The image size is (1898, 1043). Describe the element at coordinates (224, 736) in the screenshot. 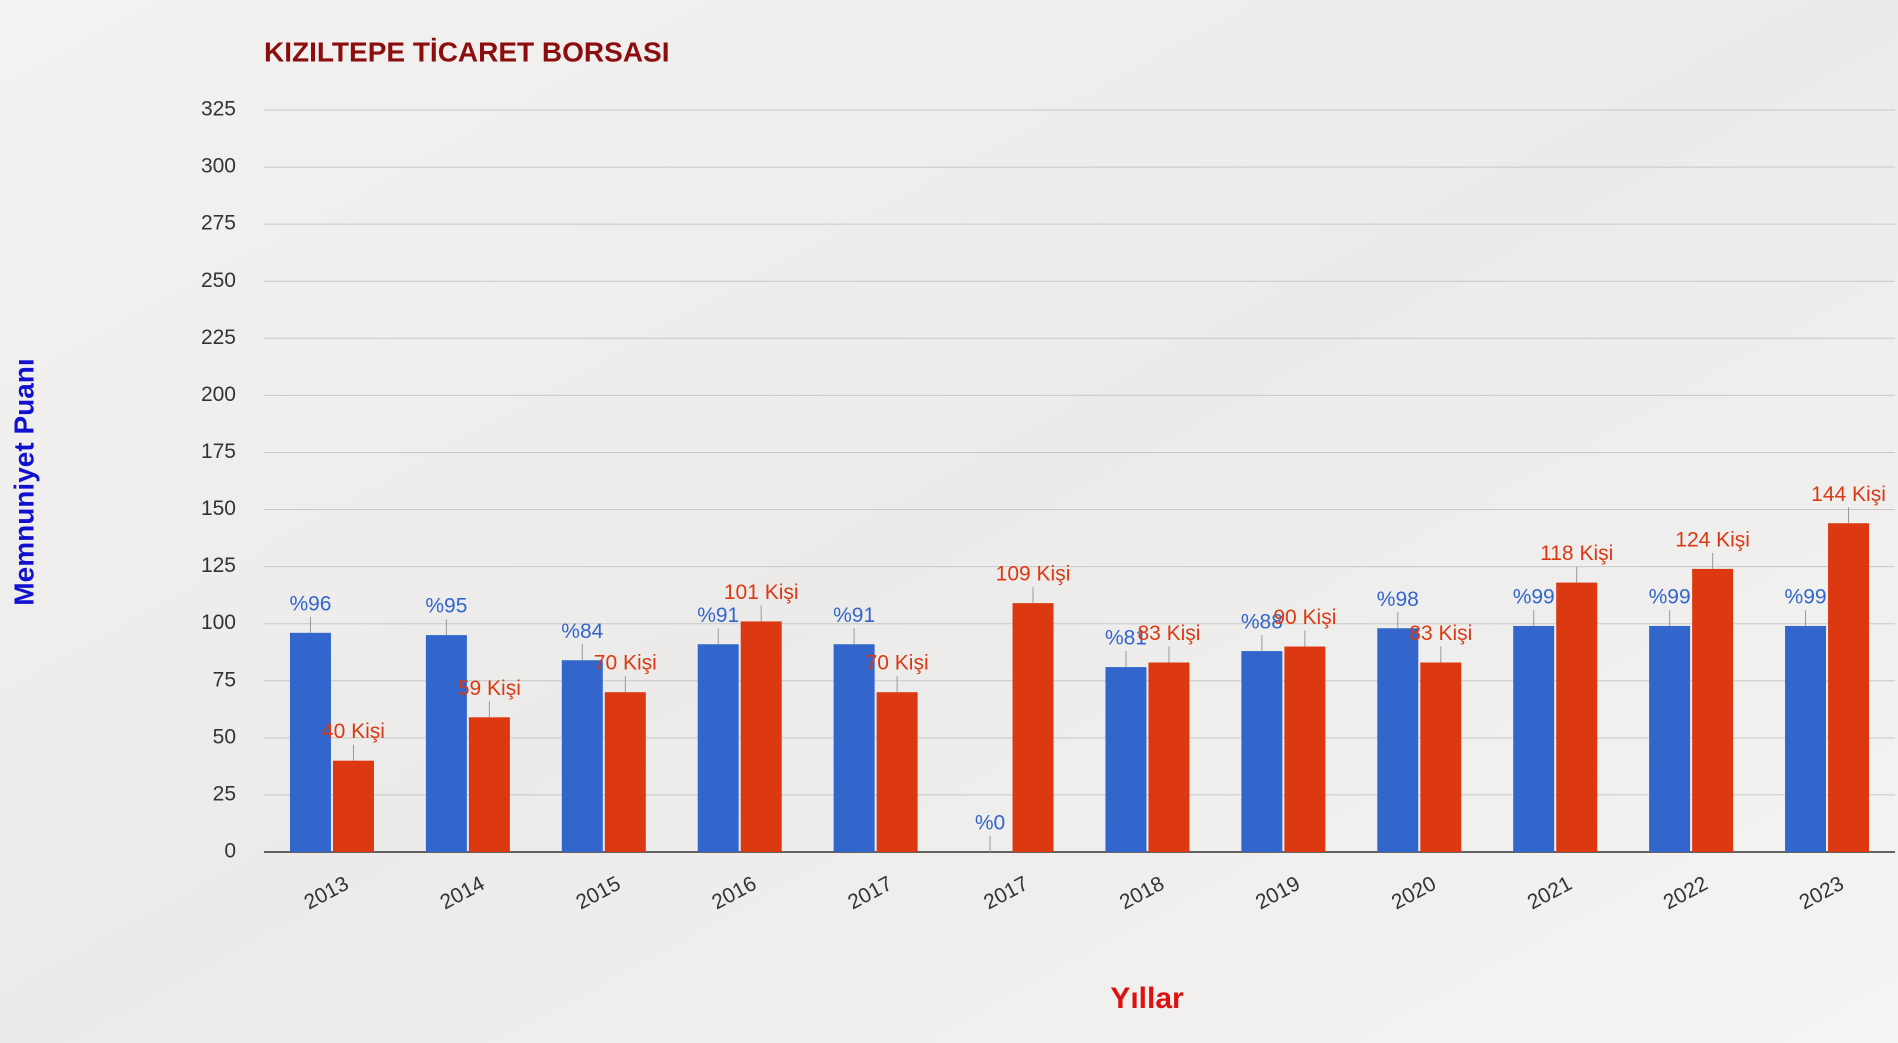

I see `y-tick-label: 50` at that location.